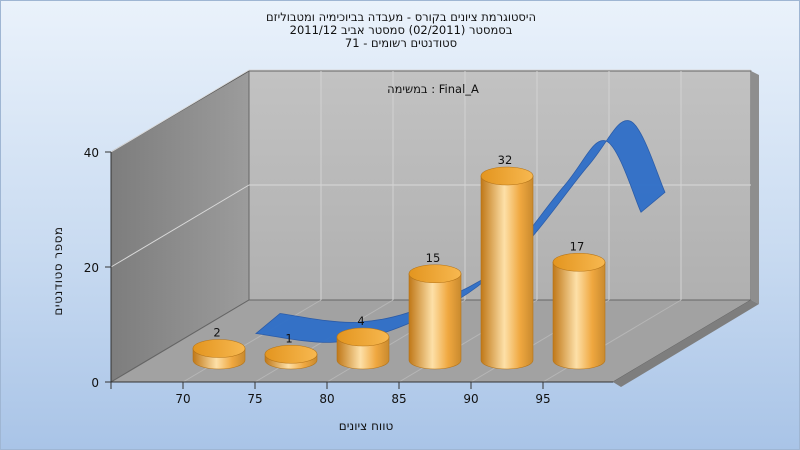  What do you see at coordinates (542, 399) in the screenshot?
I see `x-tick-label: 95` at bounding box center [542, 399].